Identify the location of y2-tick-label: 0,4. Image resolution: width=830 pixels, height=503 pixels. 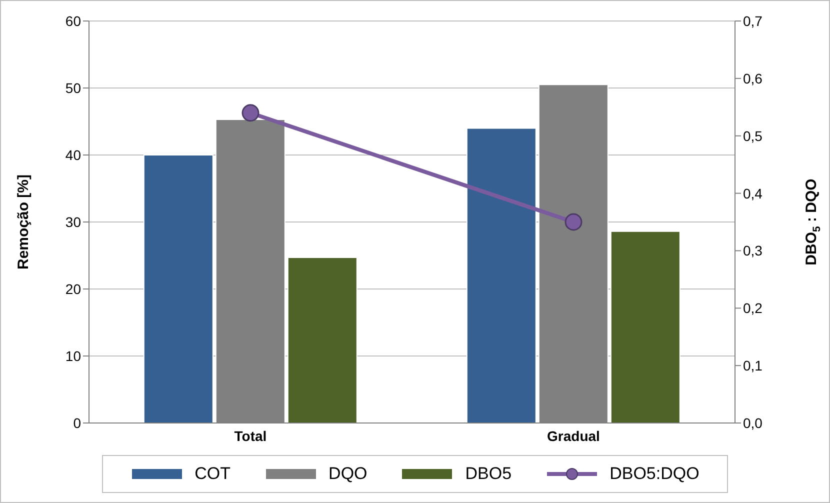
(753, 193).